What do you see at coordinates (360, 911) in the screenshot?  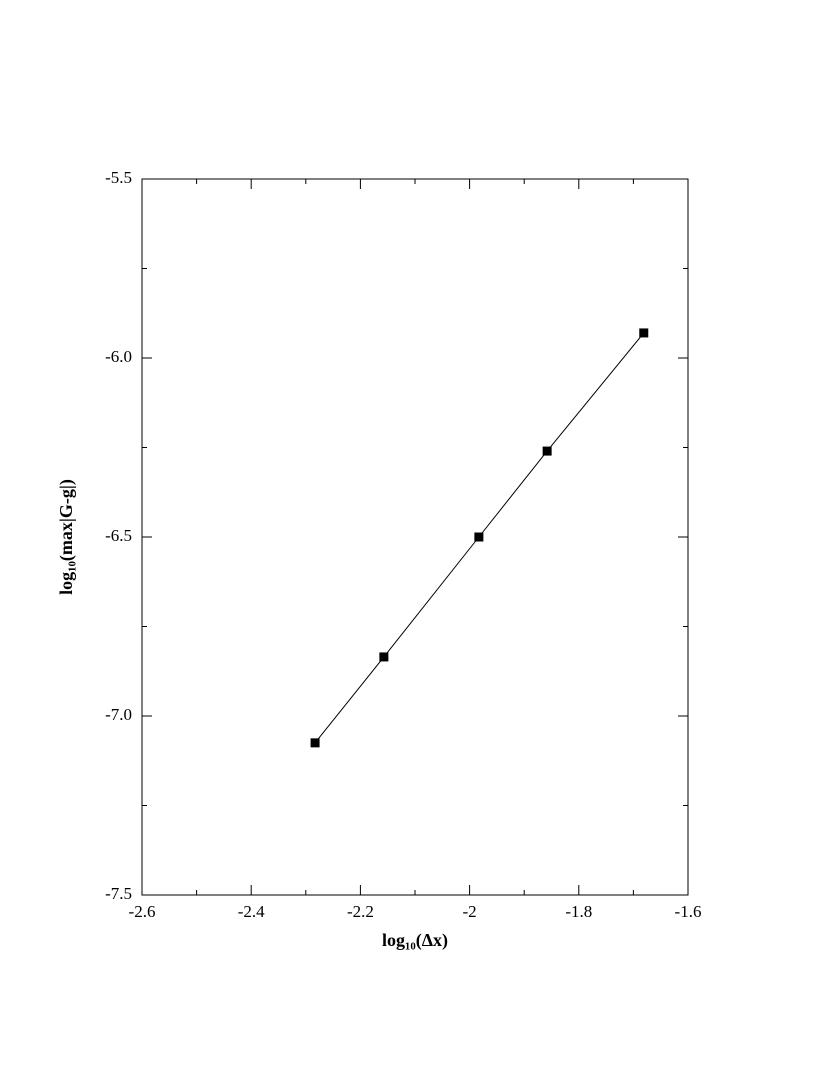 I see `x-tick-label: -2.2` at bounding box center [360, 911].